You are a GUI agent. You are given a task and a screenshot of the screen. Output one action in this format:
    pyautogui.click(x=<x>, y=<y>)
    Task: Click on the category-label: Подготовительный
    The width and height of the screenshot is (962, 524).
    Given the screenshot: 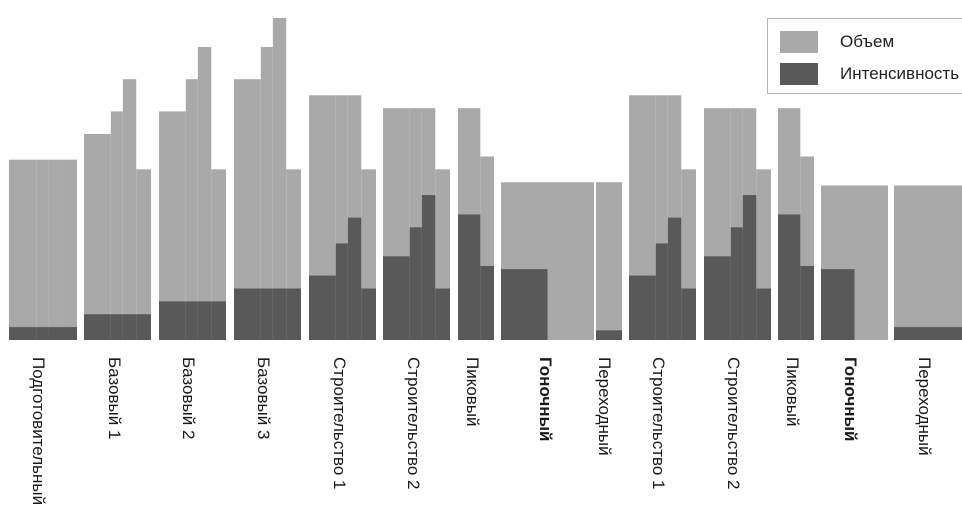 What is the action you would take?
    pyautogui.click(x=38, y=431)
    